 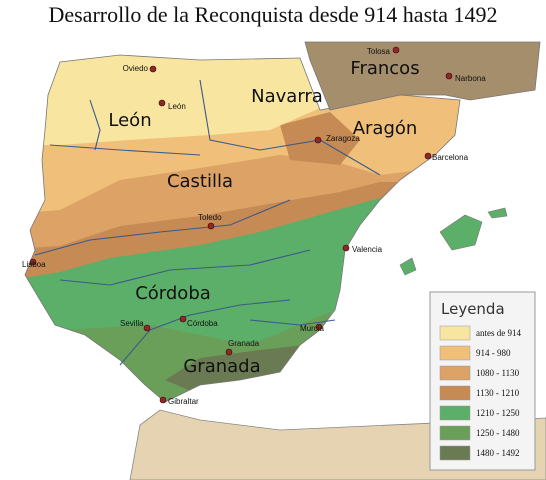 I want to click on band, so click(x=172, y=100).